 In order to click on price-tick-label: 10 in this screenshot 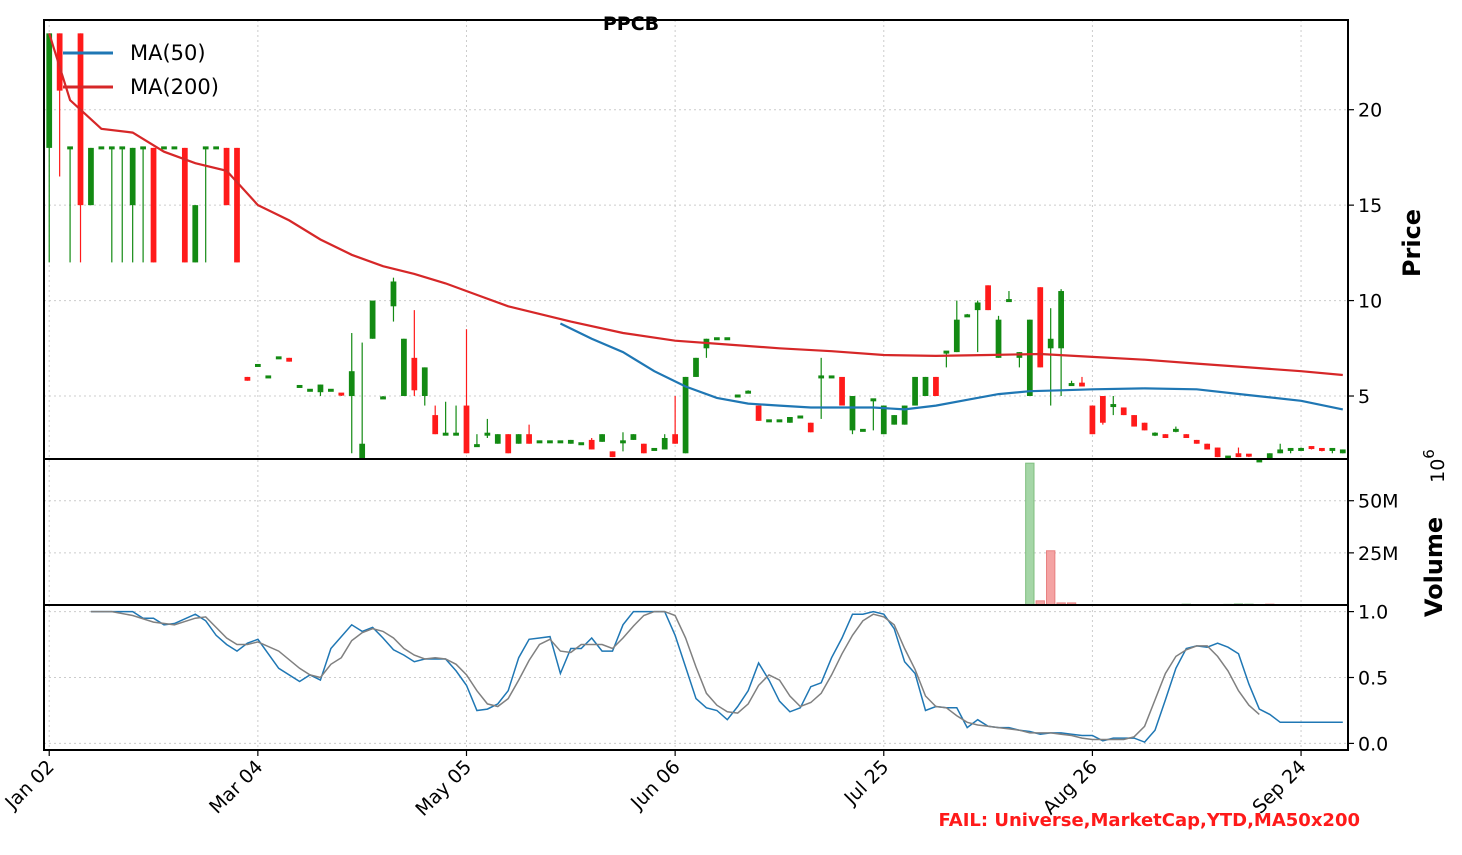, I will do `click(1370, 302)`.